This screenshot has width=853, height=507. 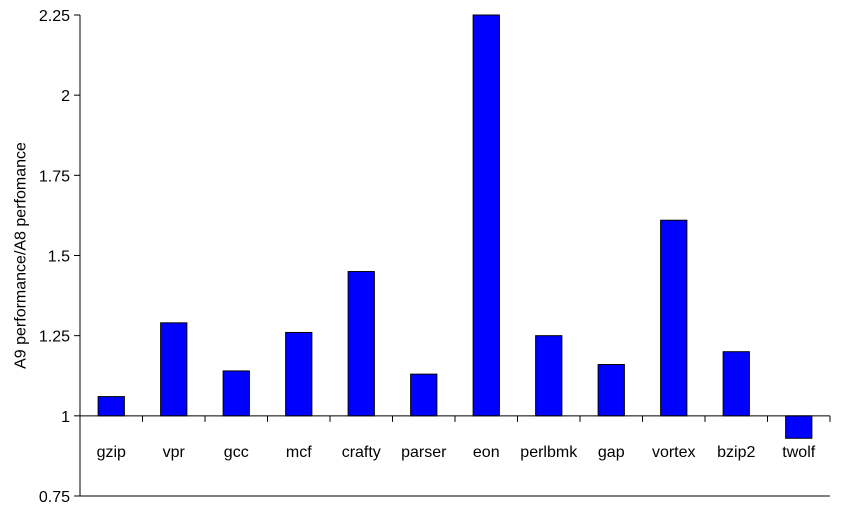 What do you see at coordinates (21, 255) in the screenshot?
I see `y-axis-title: A9 performance/A8 perfomance` at bounding box center [21, 255].